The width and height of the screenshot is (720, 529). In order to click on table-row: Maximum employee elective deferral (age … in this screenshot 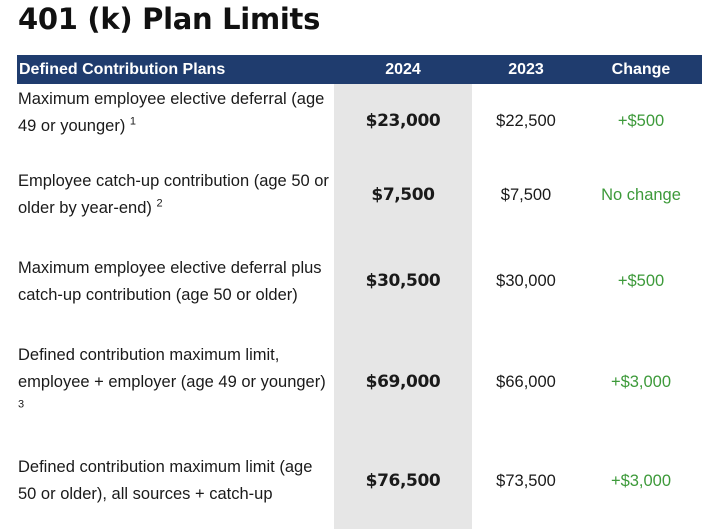, I will do `click(359, 121)`.